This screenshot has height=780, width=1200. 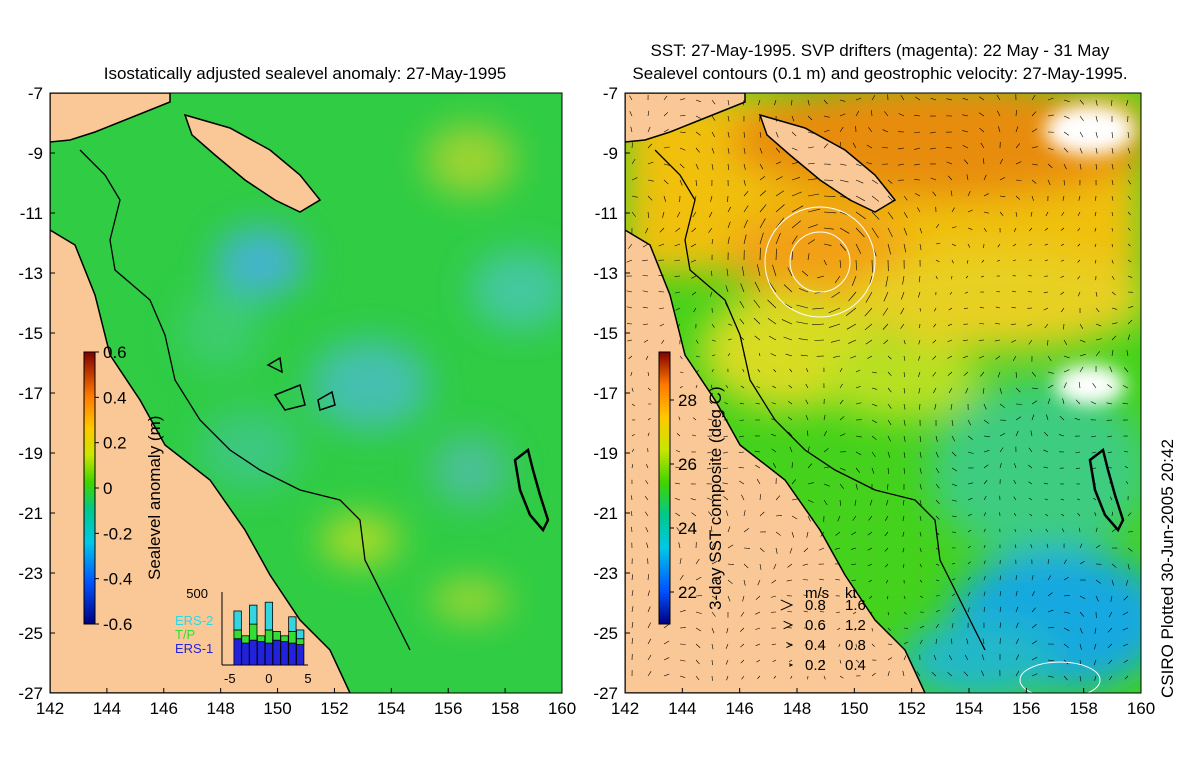 What do you see at coordinates (815, 645) in the screenshot?
I see `velocity-key-ms: 0.4` at bounding box center [815, 645].